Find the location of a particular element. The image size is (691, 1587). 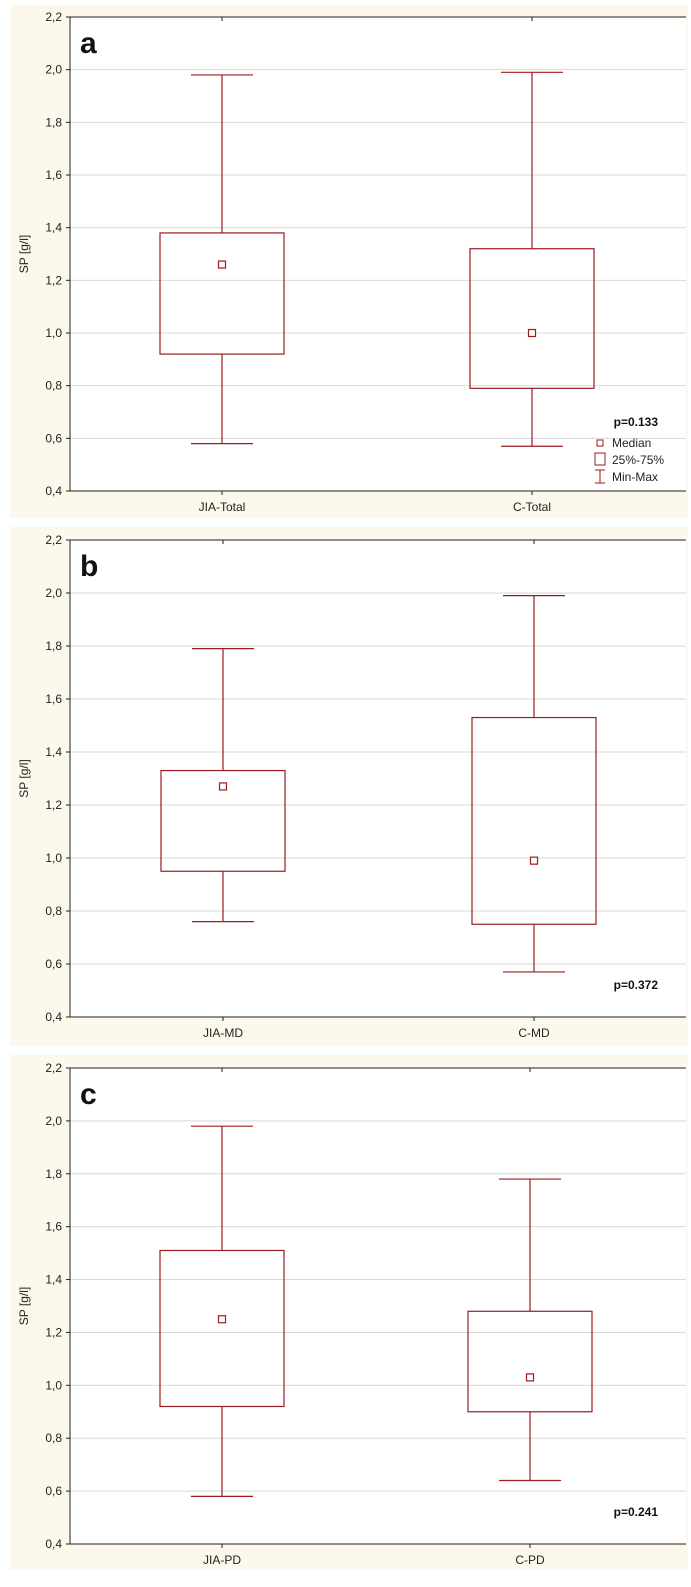

legend: Median 25%-75% Min-Max is located at coordinates (629, 460).